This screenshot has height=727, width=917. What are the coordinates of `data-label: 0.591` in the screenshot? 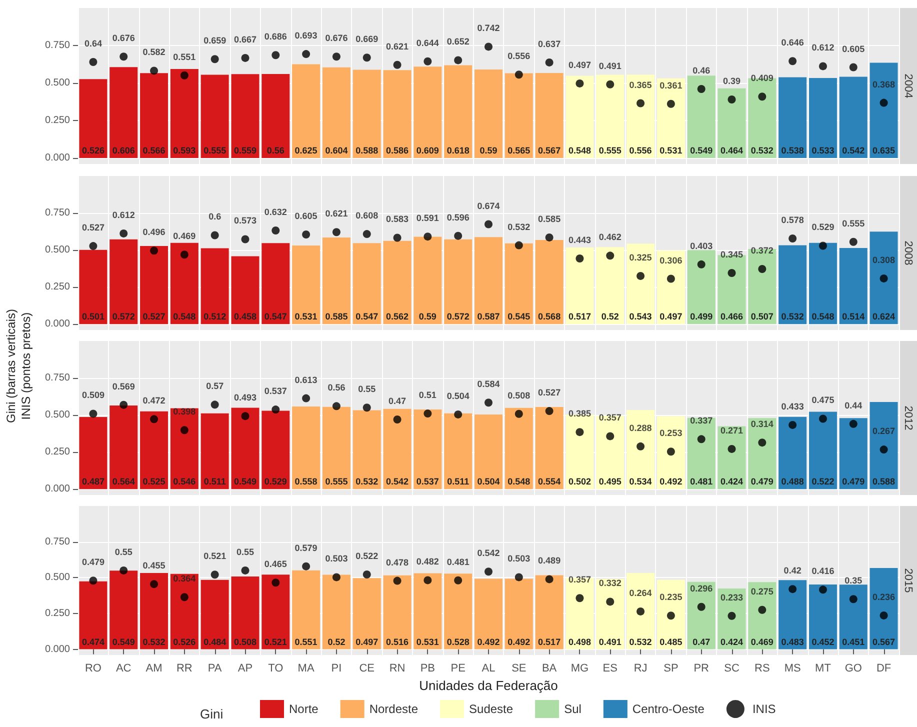 It's located at (427, 218).